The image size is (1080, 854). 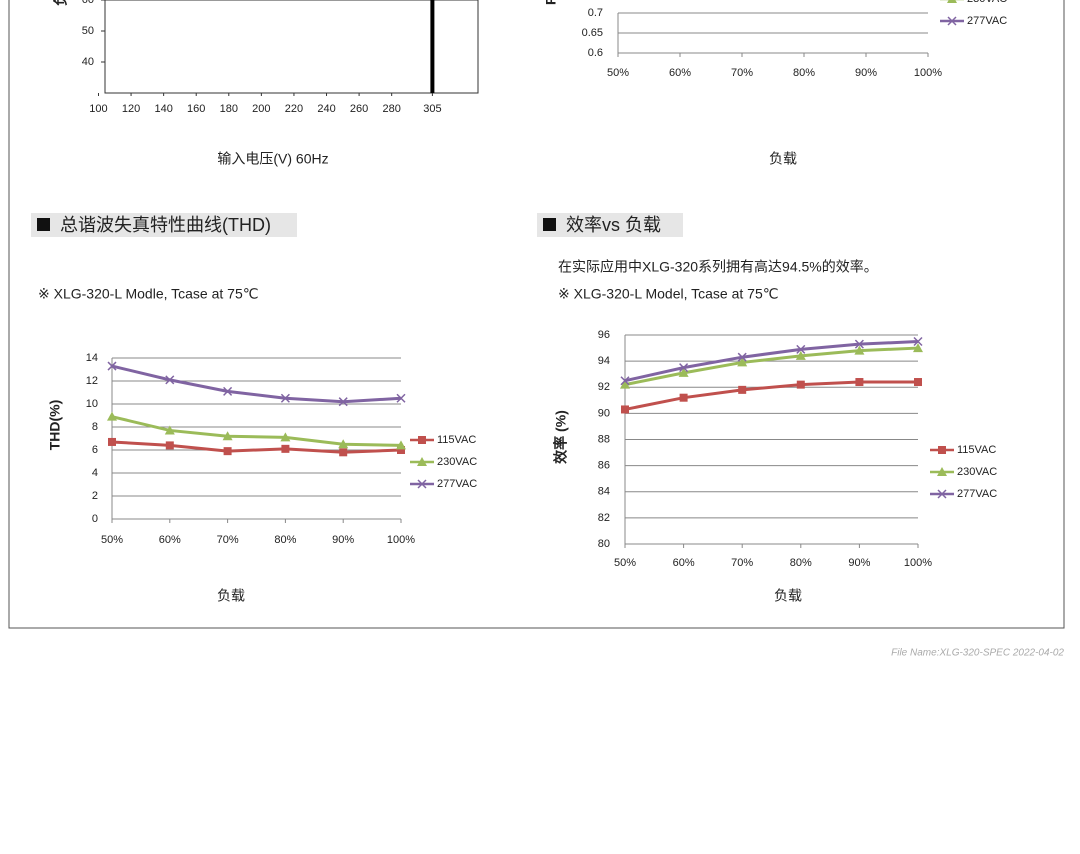 I want to click on y-tick-label: 6, so click(x=95, y=450).